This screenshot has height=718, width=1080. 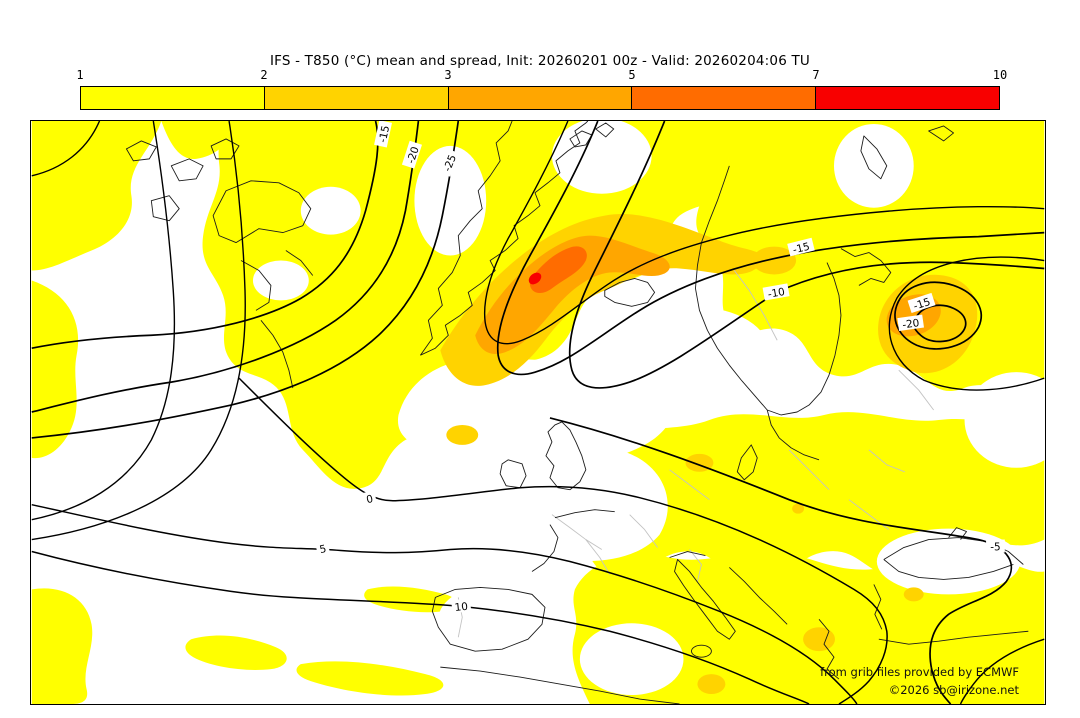 I want to click on contour-label: 5, so click(x=323, y=548).